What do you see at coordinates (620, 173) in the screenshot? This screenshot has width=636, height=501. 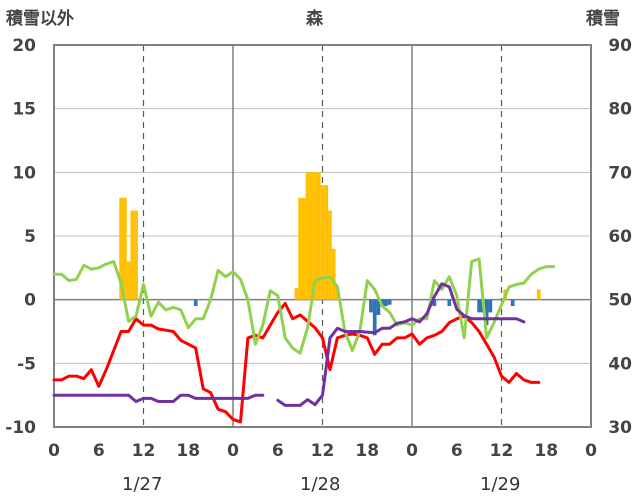 I see `right-tick-label: 70` at bounding box center [620, 173].